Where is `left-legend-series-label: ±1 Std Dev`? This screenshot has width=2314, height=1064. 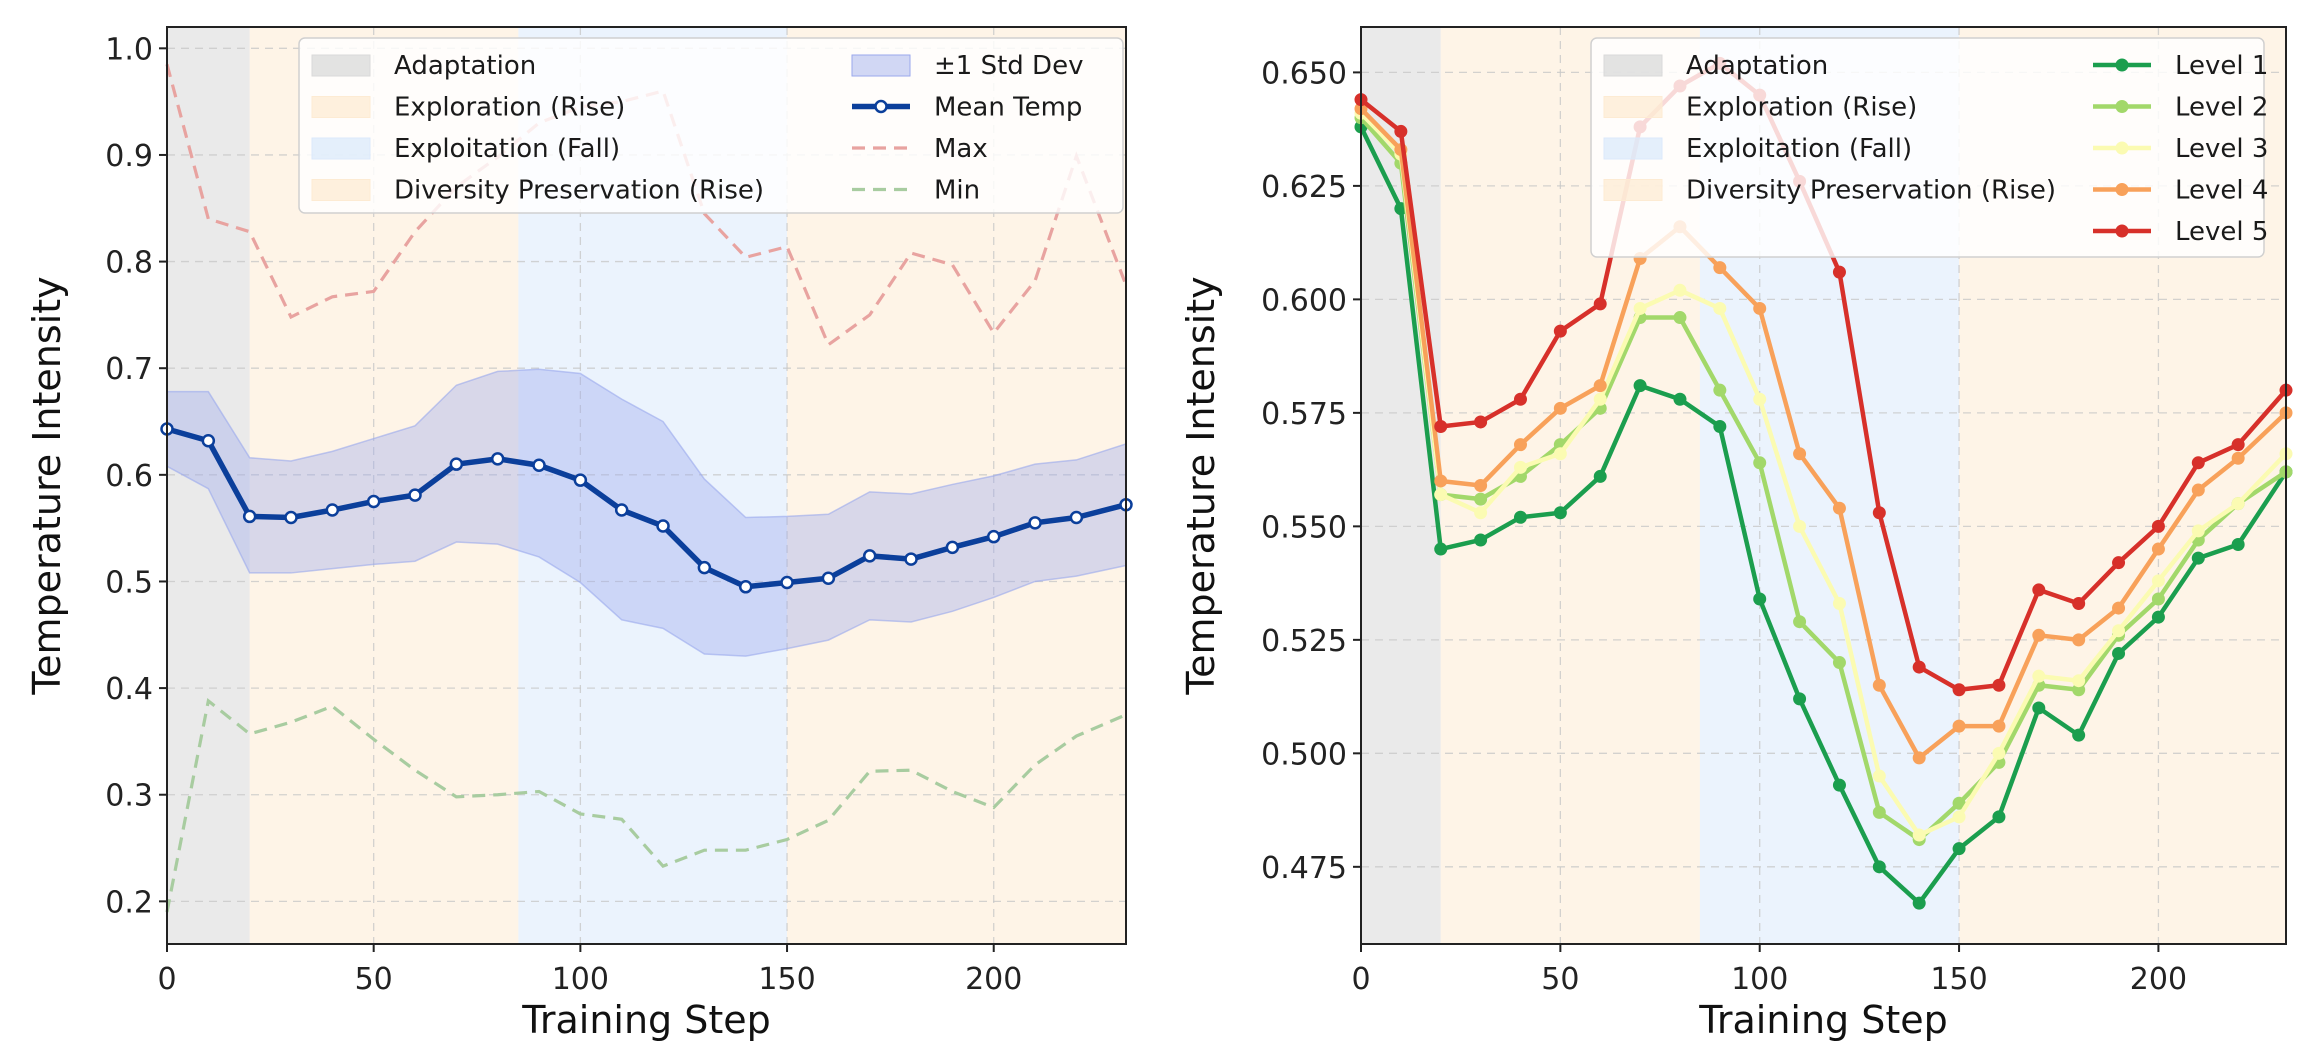
left-legend-series-label: ±1 Std Dev is located at coordinates (1008, 66).